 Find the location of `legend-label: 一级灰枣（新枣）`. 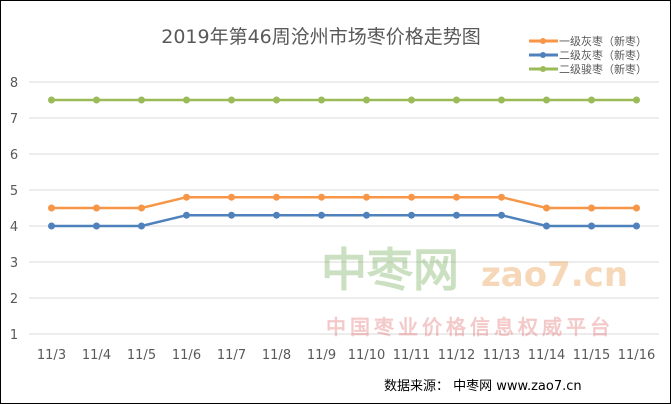

legend-label: 一级灰枣（新枣） is located at coordinates (603, 41).